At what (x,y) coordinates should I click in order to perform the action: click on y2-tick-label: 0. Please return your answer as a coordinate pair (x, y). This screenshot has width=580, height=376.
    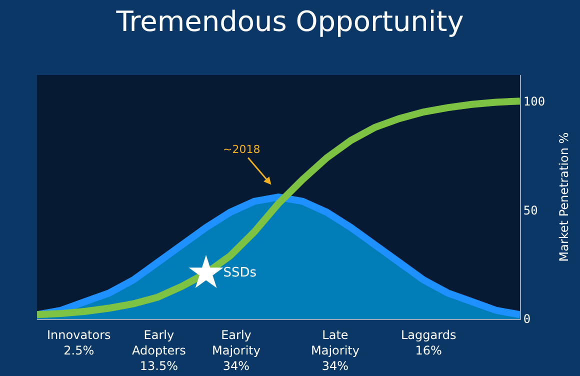
    Looking at the image, I should click on (527, 319).